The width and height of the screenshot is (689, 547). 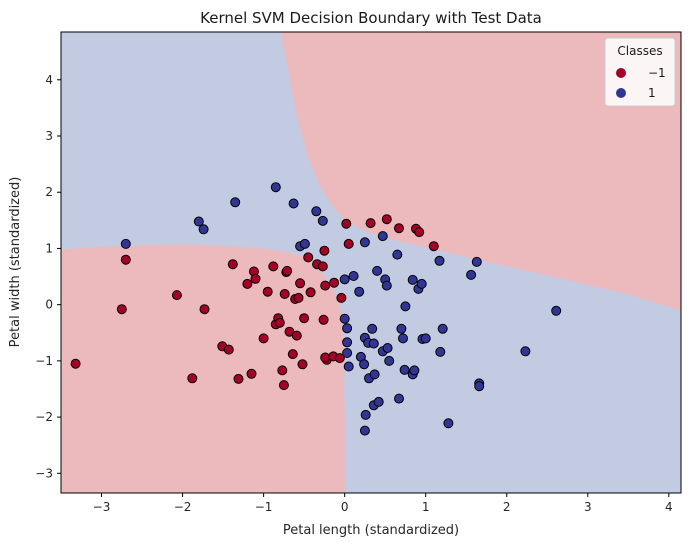 What do you see at coordinates (49, 136) in the screenshot?
I see `y-tick-label: 3` at bounding box center [49, 136].